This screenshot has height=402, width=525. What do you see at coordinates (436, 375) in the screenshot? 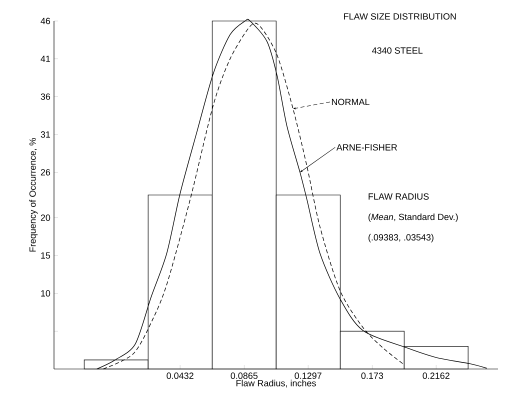
I see `x-tick-label: 0.2162` at bounding box center [436, 375].